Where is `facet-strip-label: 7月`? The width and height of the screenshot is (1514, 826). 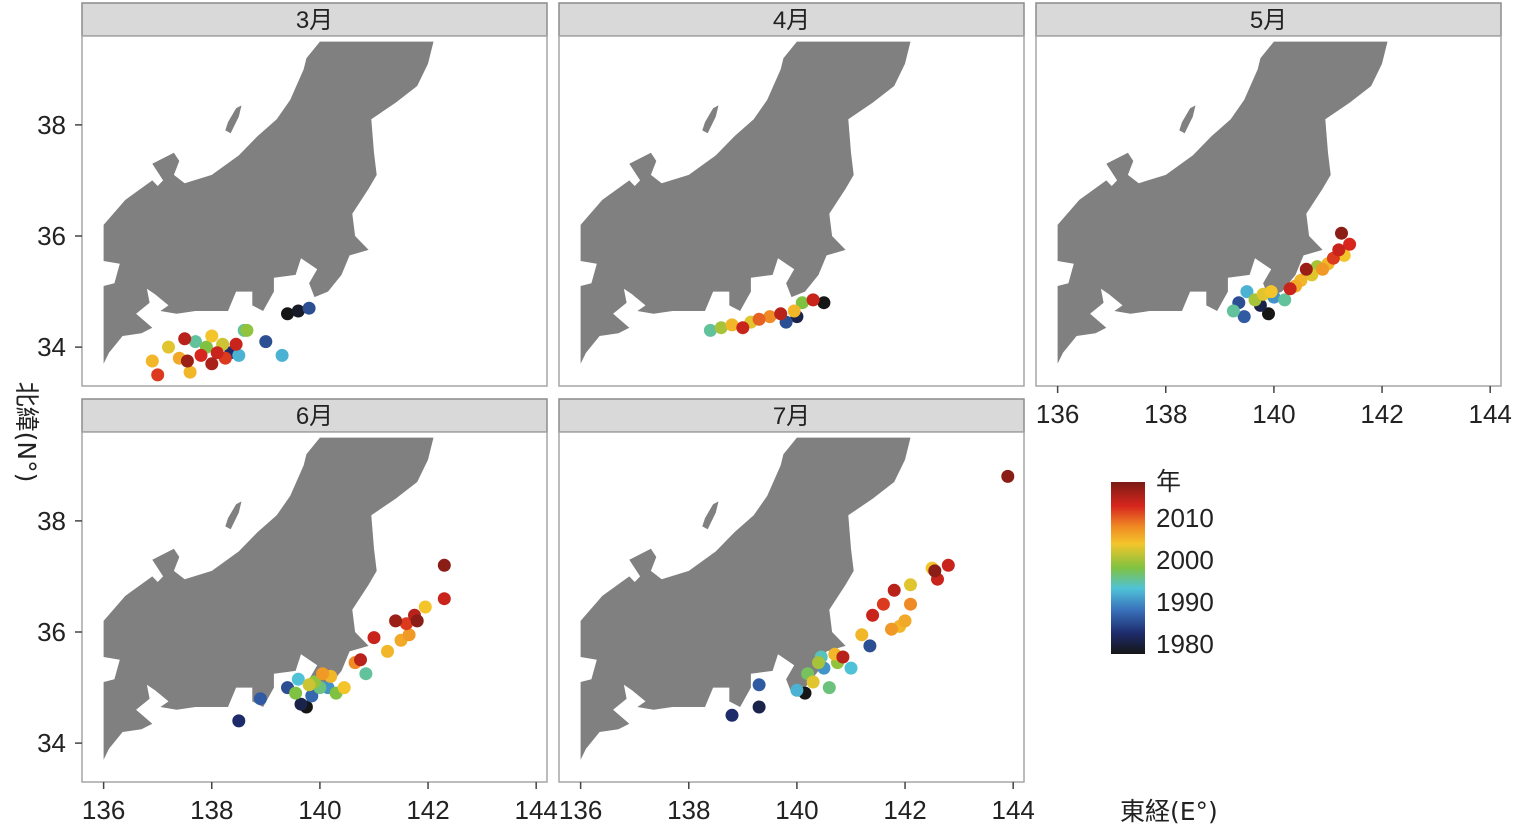 facet-strip-label: 7月 is located at coordinates (791, 416).